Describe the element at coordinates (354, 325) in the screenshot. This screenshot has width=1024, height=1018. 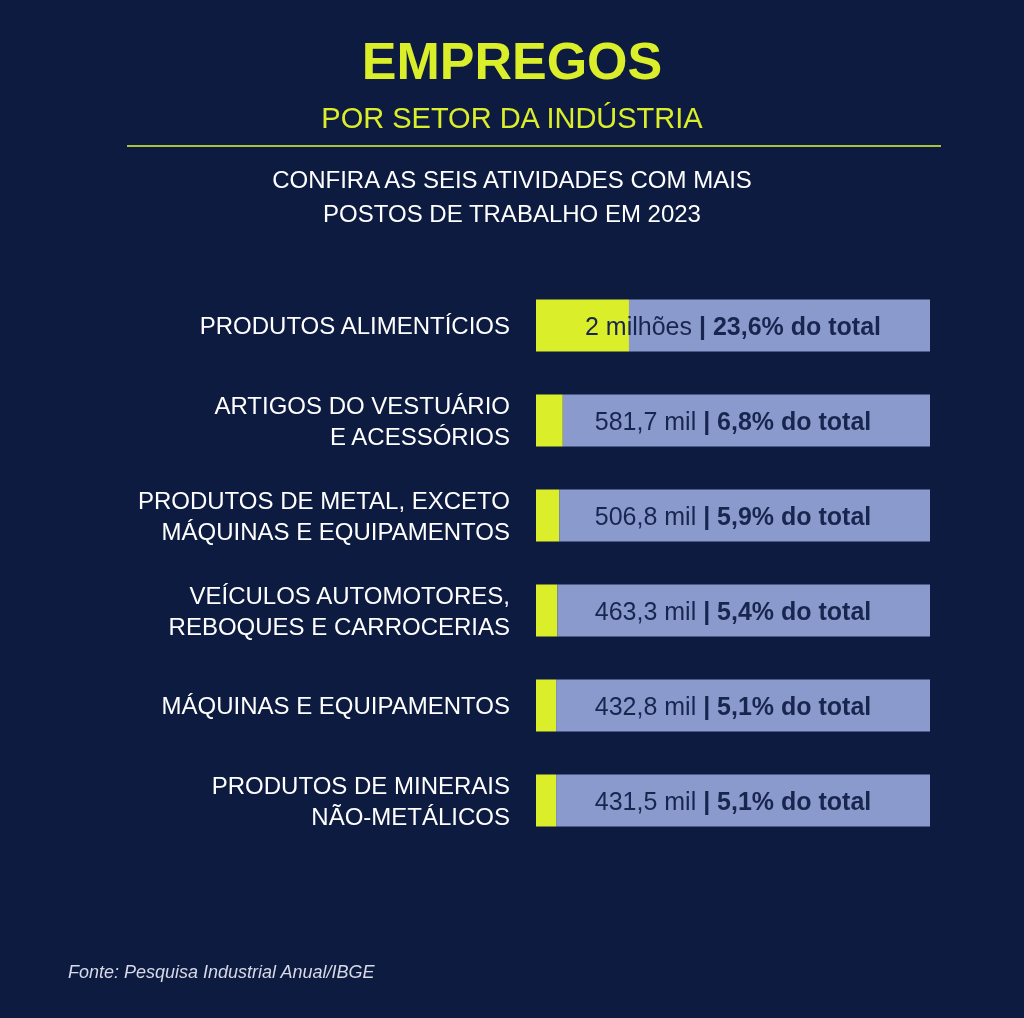
I see `y-tick-label: PRODUTOS ALIMENTÍCIOS` at that location.